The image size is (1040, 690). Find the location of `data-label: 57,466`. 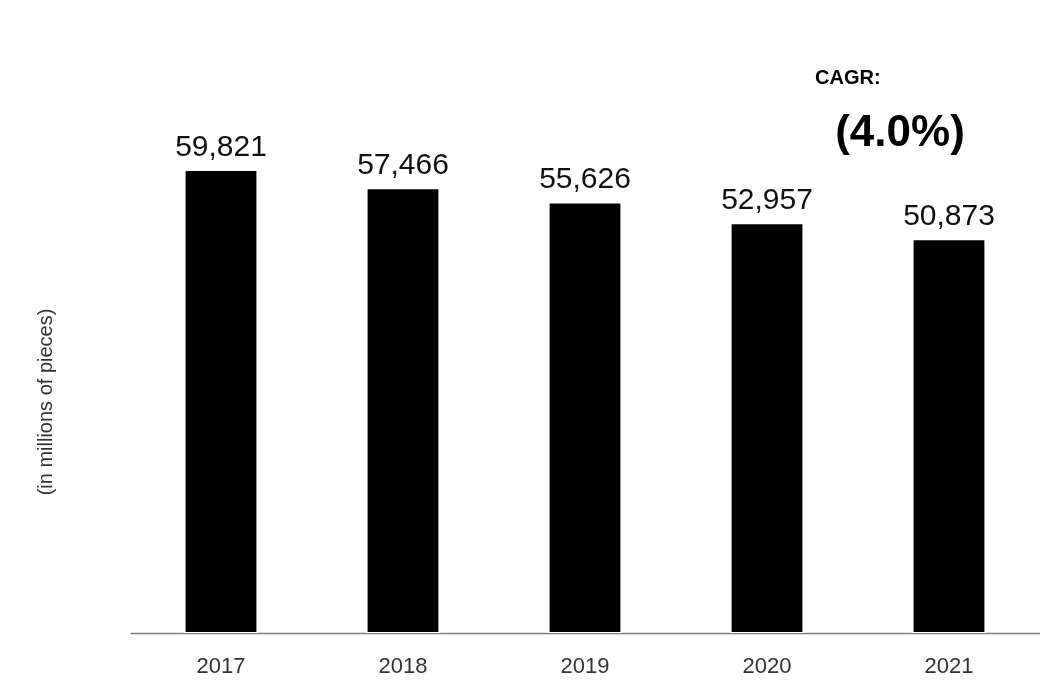

data-label: 57,466 is located at coordinates (403, 164).